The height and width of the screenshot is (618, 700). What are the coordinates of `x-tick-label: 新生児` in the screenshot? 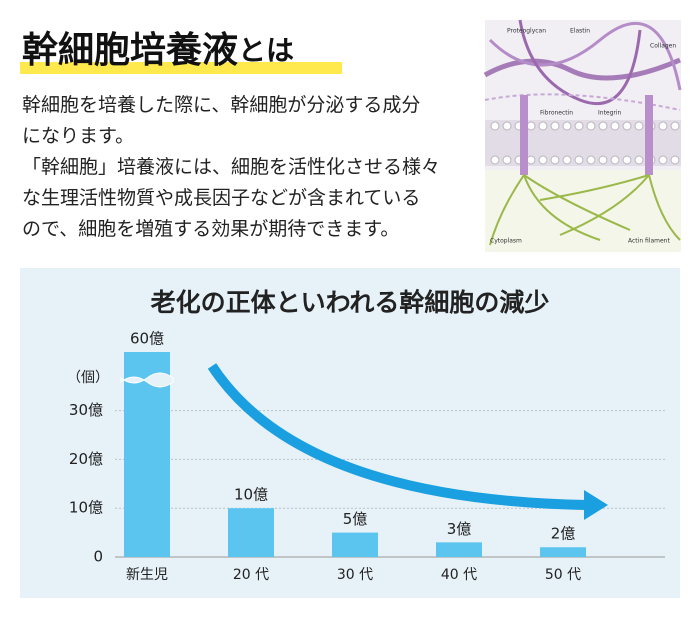 It's located at (147, 575).